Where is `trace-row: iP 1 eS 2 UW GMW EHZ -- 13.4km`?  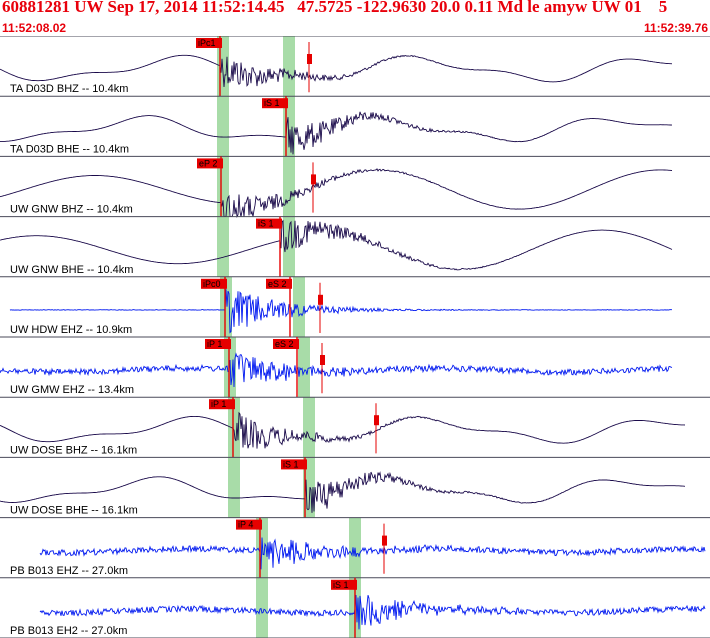
trace-row: iP 1 eS 2 UW GMW EHZ -- 13.4km is located at coordinates (355, 367).